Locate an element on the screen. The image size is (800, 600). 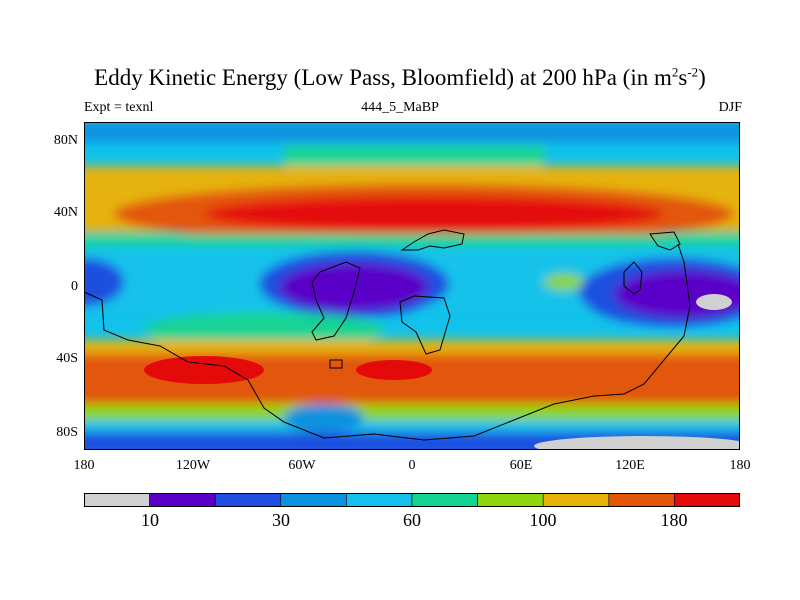
lat-label: 80N is located at coordinates (65, 140).